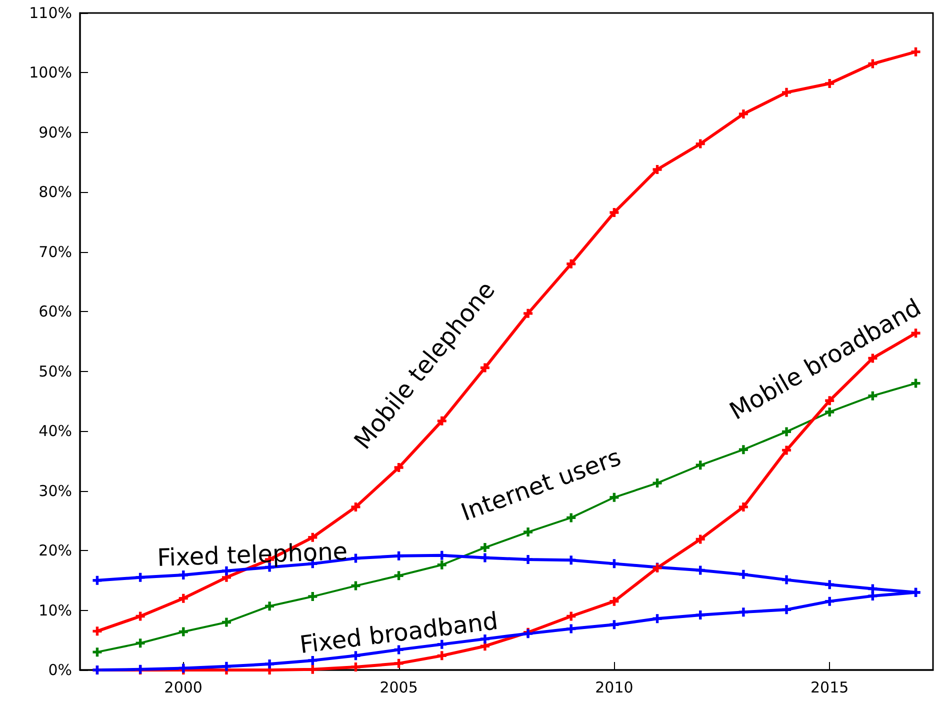  Describe the element at coordinates (399, 633) in the screenshot. I see `text: Fixed broadband` at that location.